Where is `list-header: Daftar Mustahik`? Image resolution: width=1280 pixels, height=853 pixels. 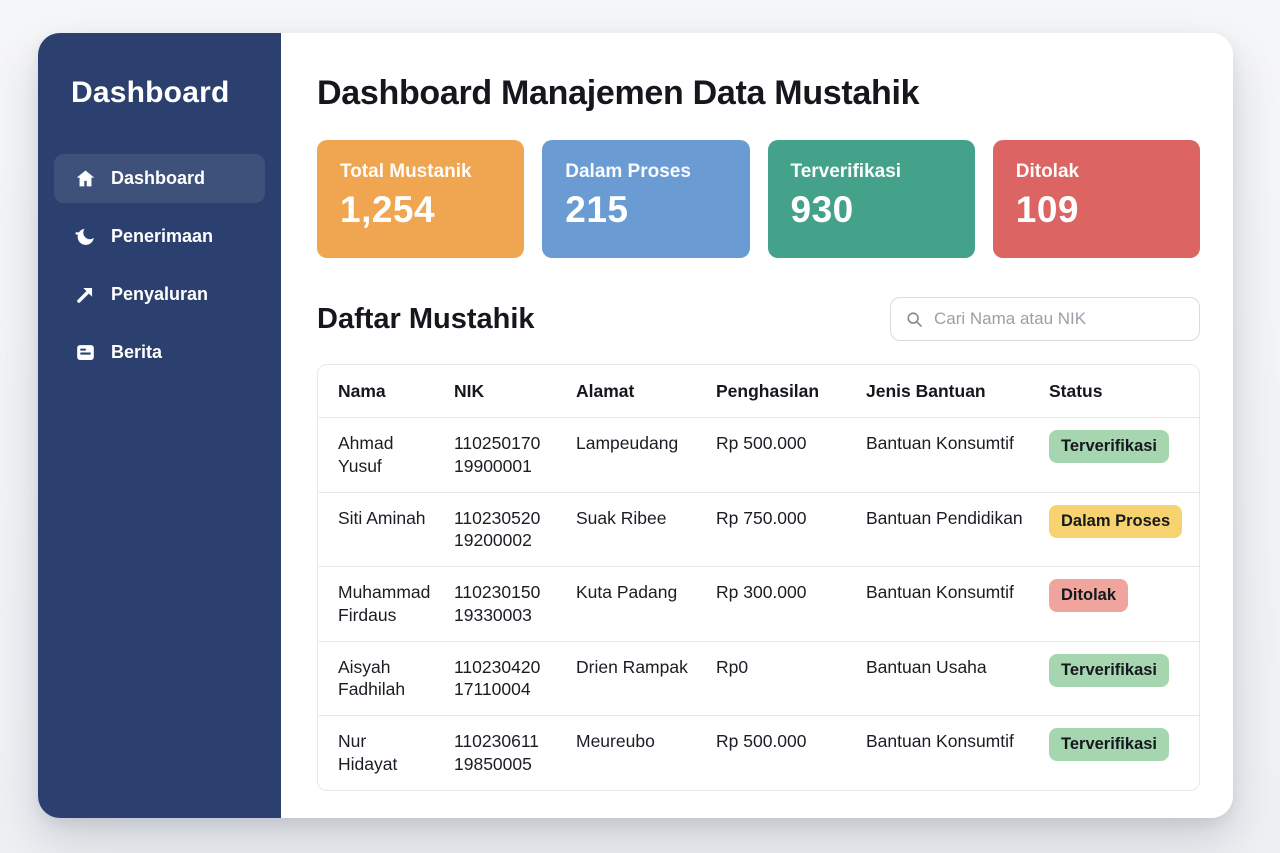
list-header: Daftar Mustahik is located at coordinates (758, 319).